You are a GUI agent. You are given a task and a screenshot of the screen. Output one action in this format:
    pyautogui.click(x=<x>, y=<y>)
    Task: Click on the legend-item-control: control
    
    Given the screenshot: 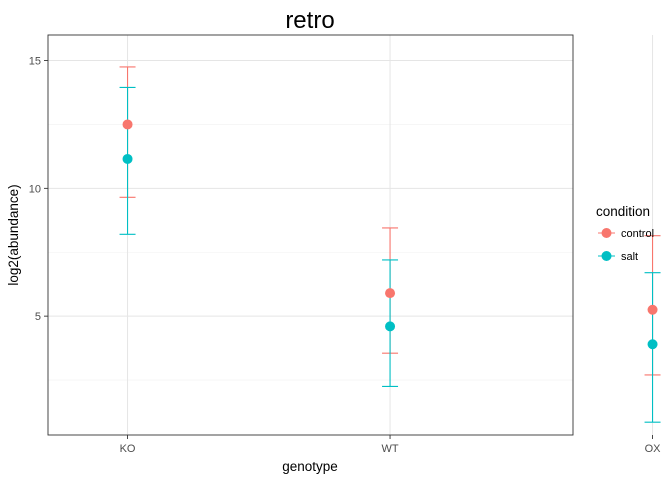 What is the action you would take?
    pyautogui.click(x=626, y=234)
    